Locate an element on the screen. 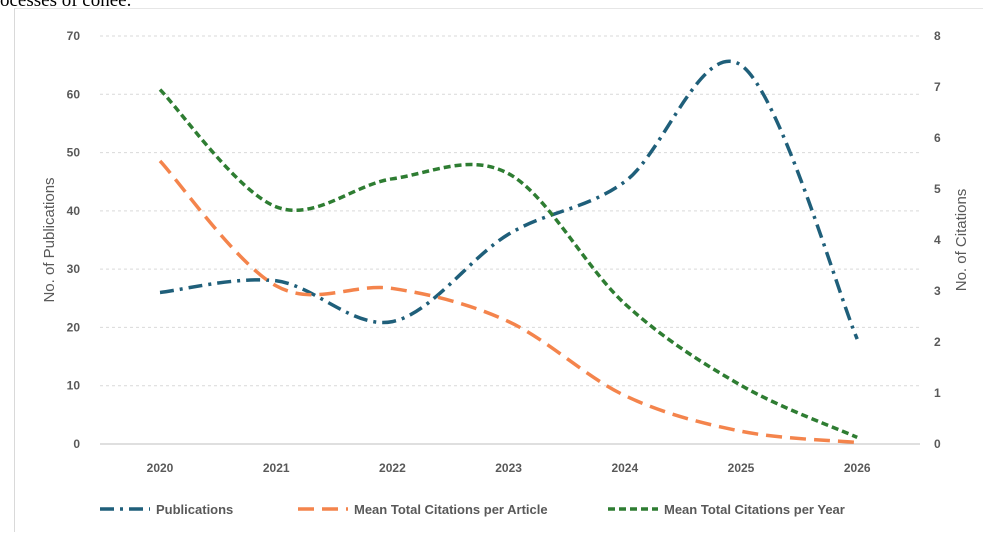 This screenshot has width=986, height=533. legend-label-mean-total-citations-per-article: Mean Total Citations per Article is located at coordinates (451, 509).